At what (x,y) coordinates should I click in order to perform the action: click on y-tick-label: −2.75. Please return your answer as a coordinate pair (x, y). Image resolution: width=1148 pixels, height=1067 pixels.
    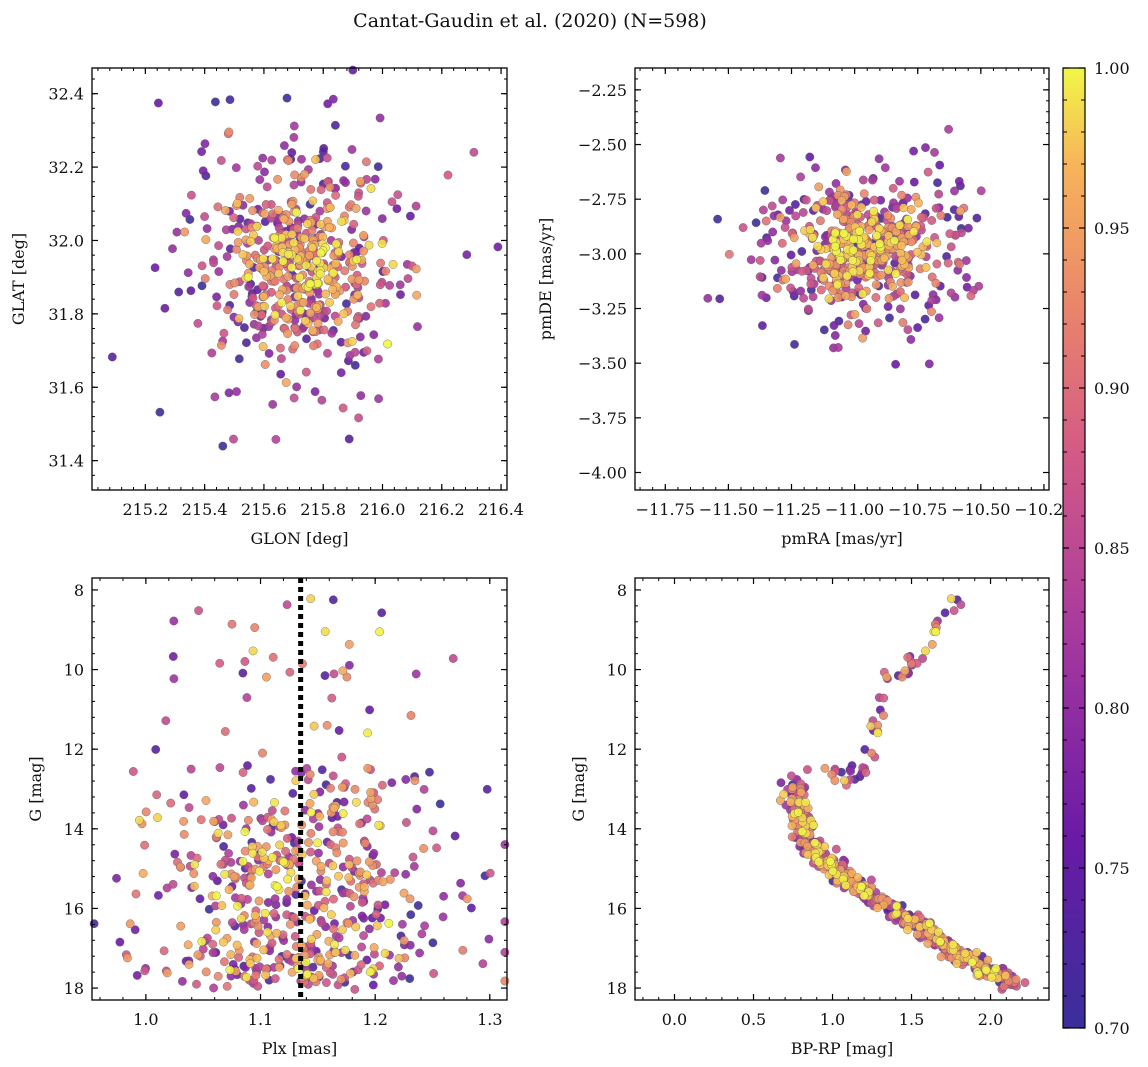
    Looking at the image, I should click on (602, 199).